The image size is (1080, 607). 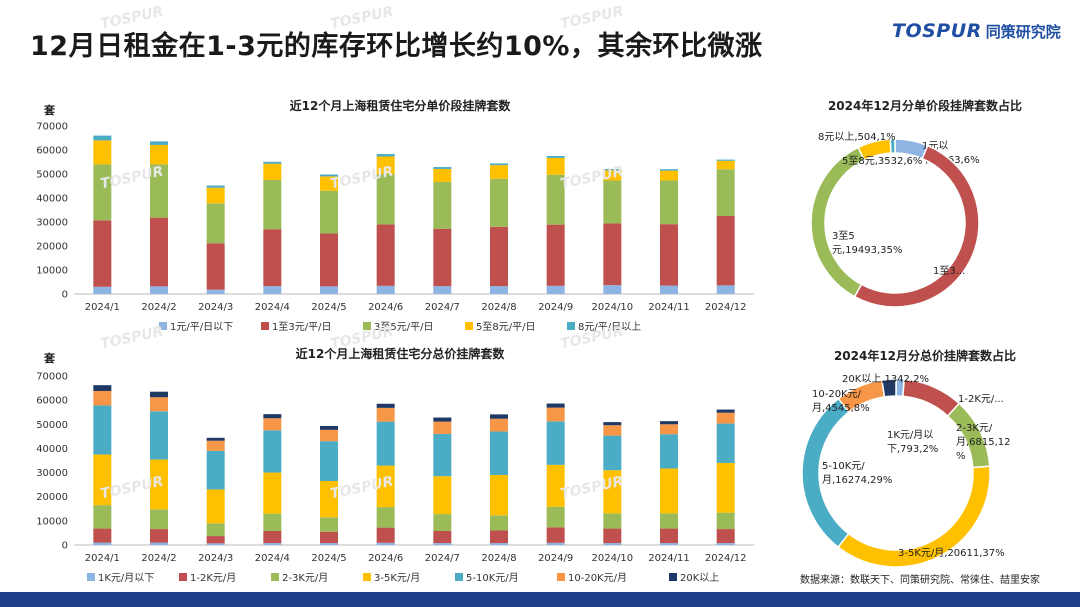 I want to click on y-tick-label: 0, so click(x=65, y=546).